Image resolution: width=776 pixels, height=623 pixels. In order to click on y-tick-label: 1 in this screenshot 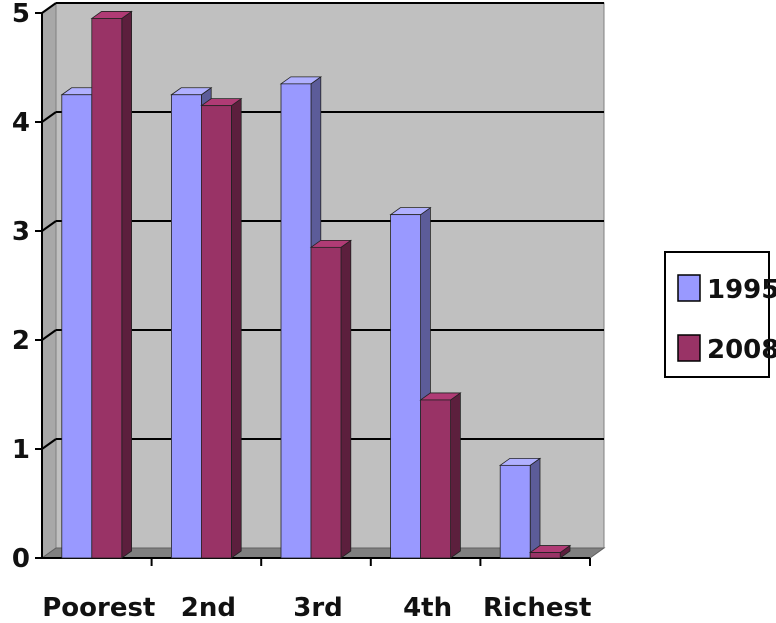, I will do `click(21, 450)`.